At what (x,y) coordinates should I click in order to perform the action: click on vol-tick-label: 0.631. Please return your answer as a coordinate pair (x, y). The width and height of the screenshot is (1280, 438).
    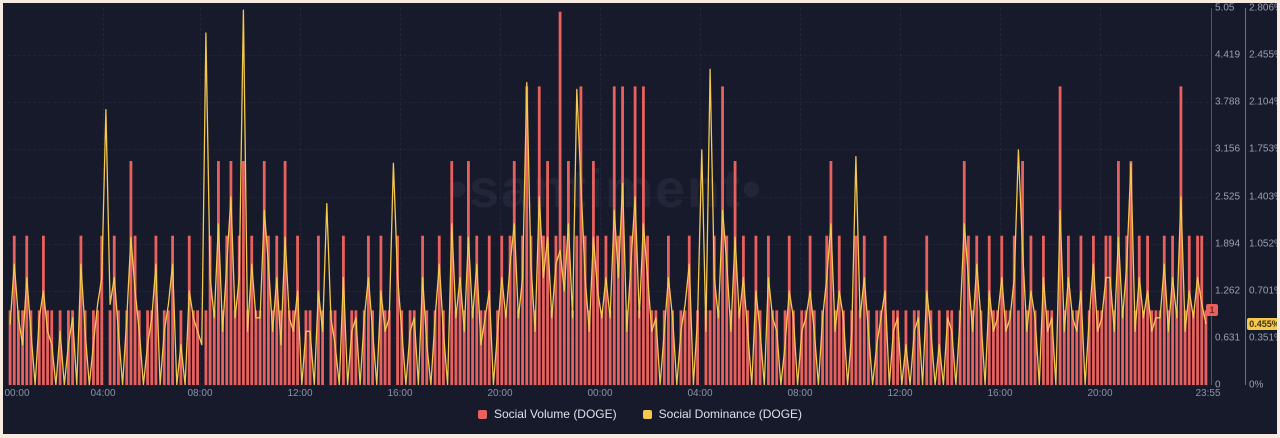
    Looking at the image, I should click on (1228, 338).